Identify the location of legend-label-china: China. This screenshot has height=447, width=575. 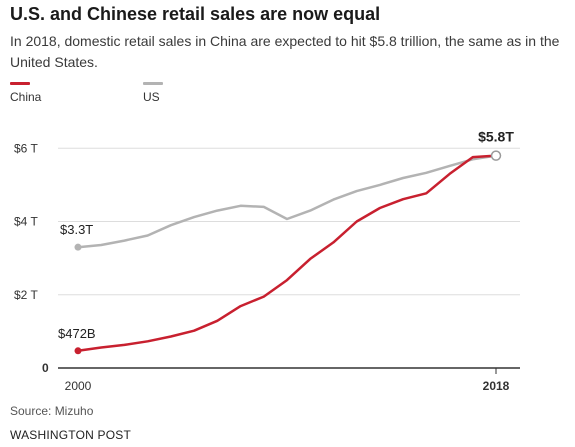
(26, 97).